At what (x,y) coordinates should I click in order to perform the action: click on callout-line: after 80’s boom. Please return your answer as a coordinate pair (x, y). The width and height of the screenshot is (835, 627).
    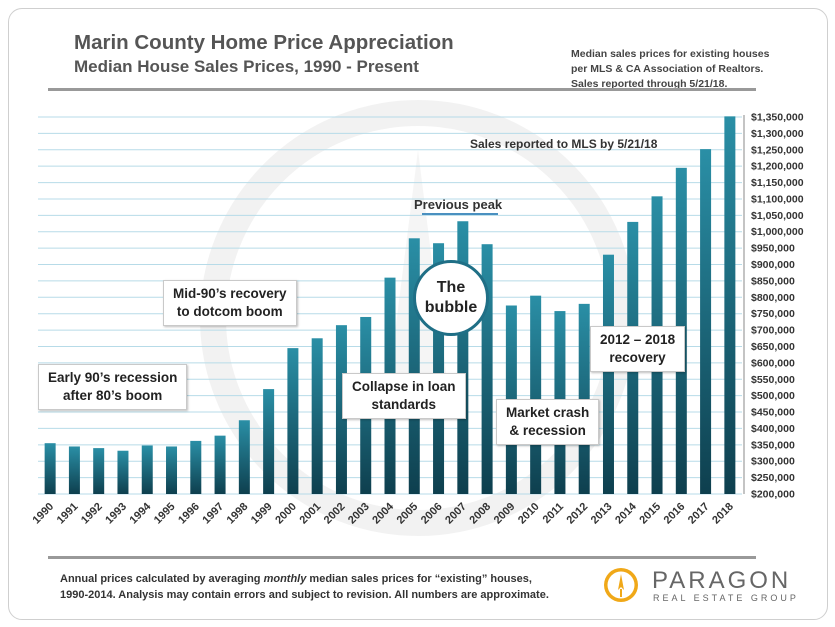
    Looking at the image, I should click on (113, 395).